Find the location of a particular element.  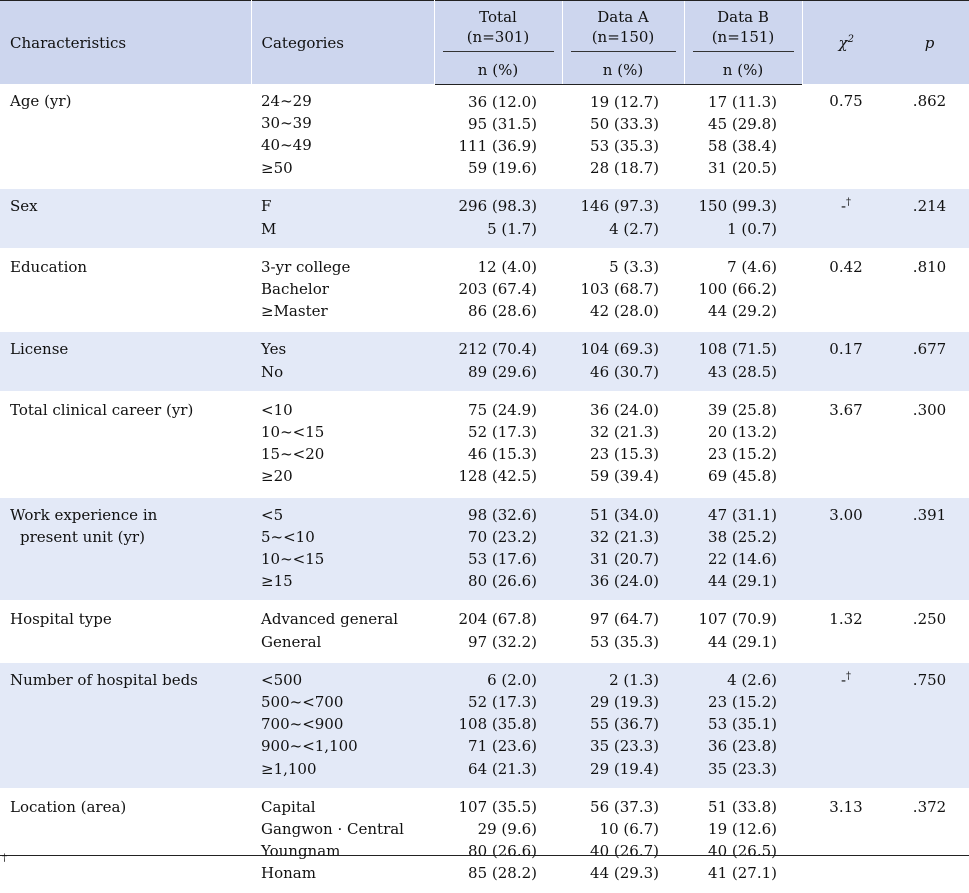

count-value: 59 (19.6) is located at coordinates (502, 168).